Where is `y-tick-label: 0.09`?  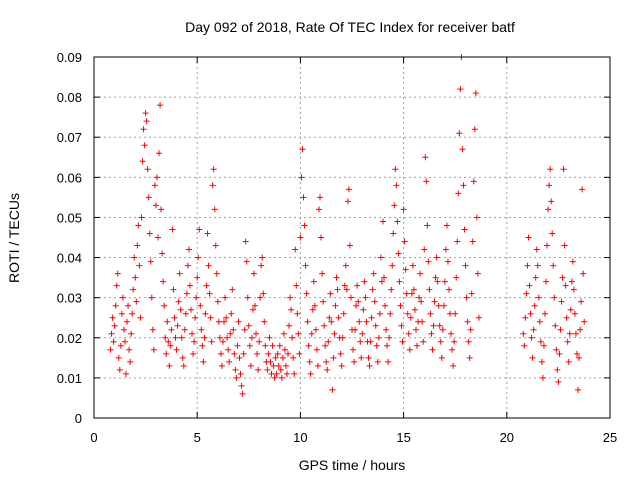 y-tick-label: 0.09 is located at coordinates (69, 57).